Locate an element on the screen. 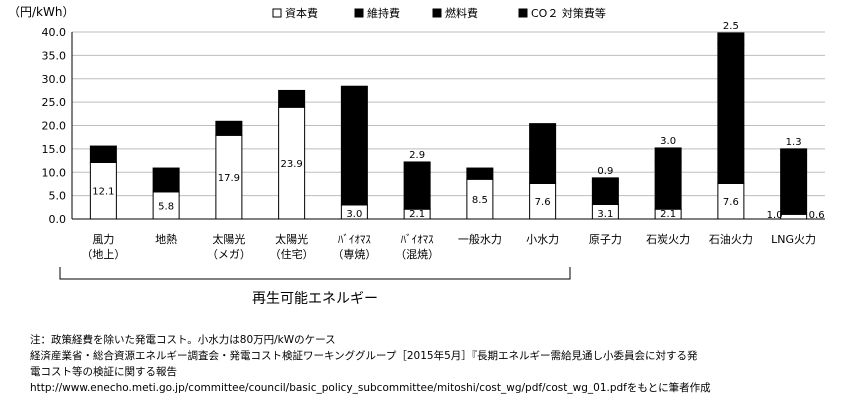 The height and width of the screenshot is (400, 860). data-label-extra: 0.6 is located at coordinates (817, 215).